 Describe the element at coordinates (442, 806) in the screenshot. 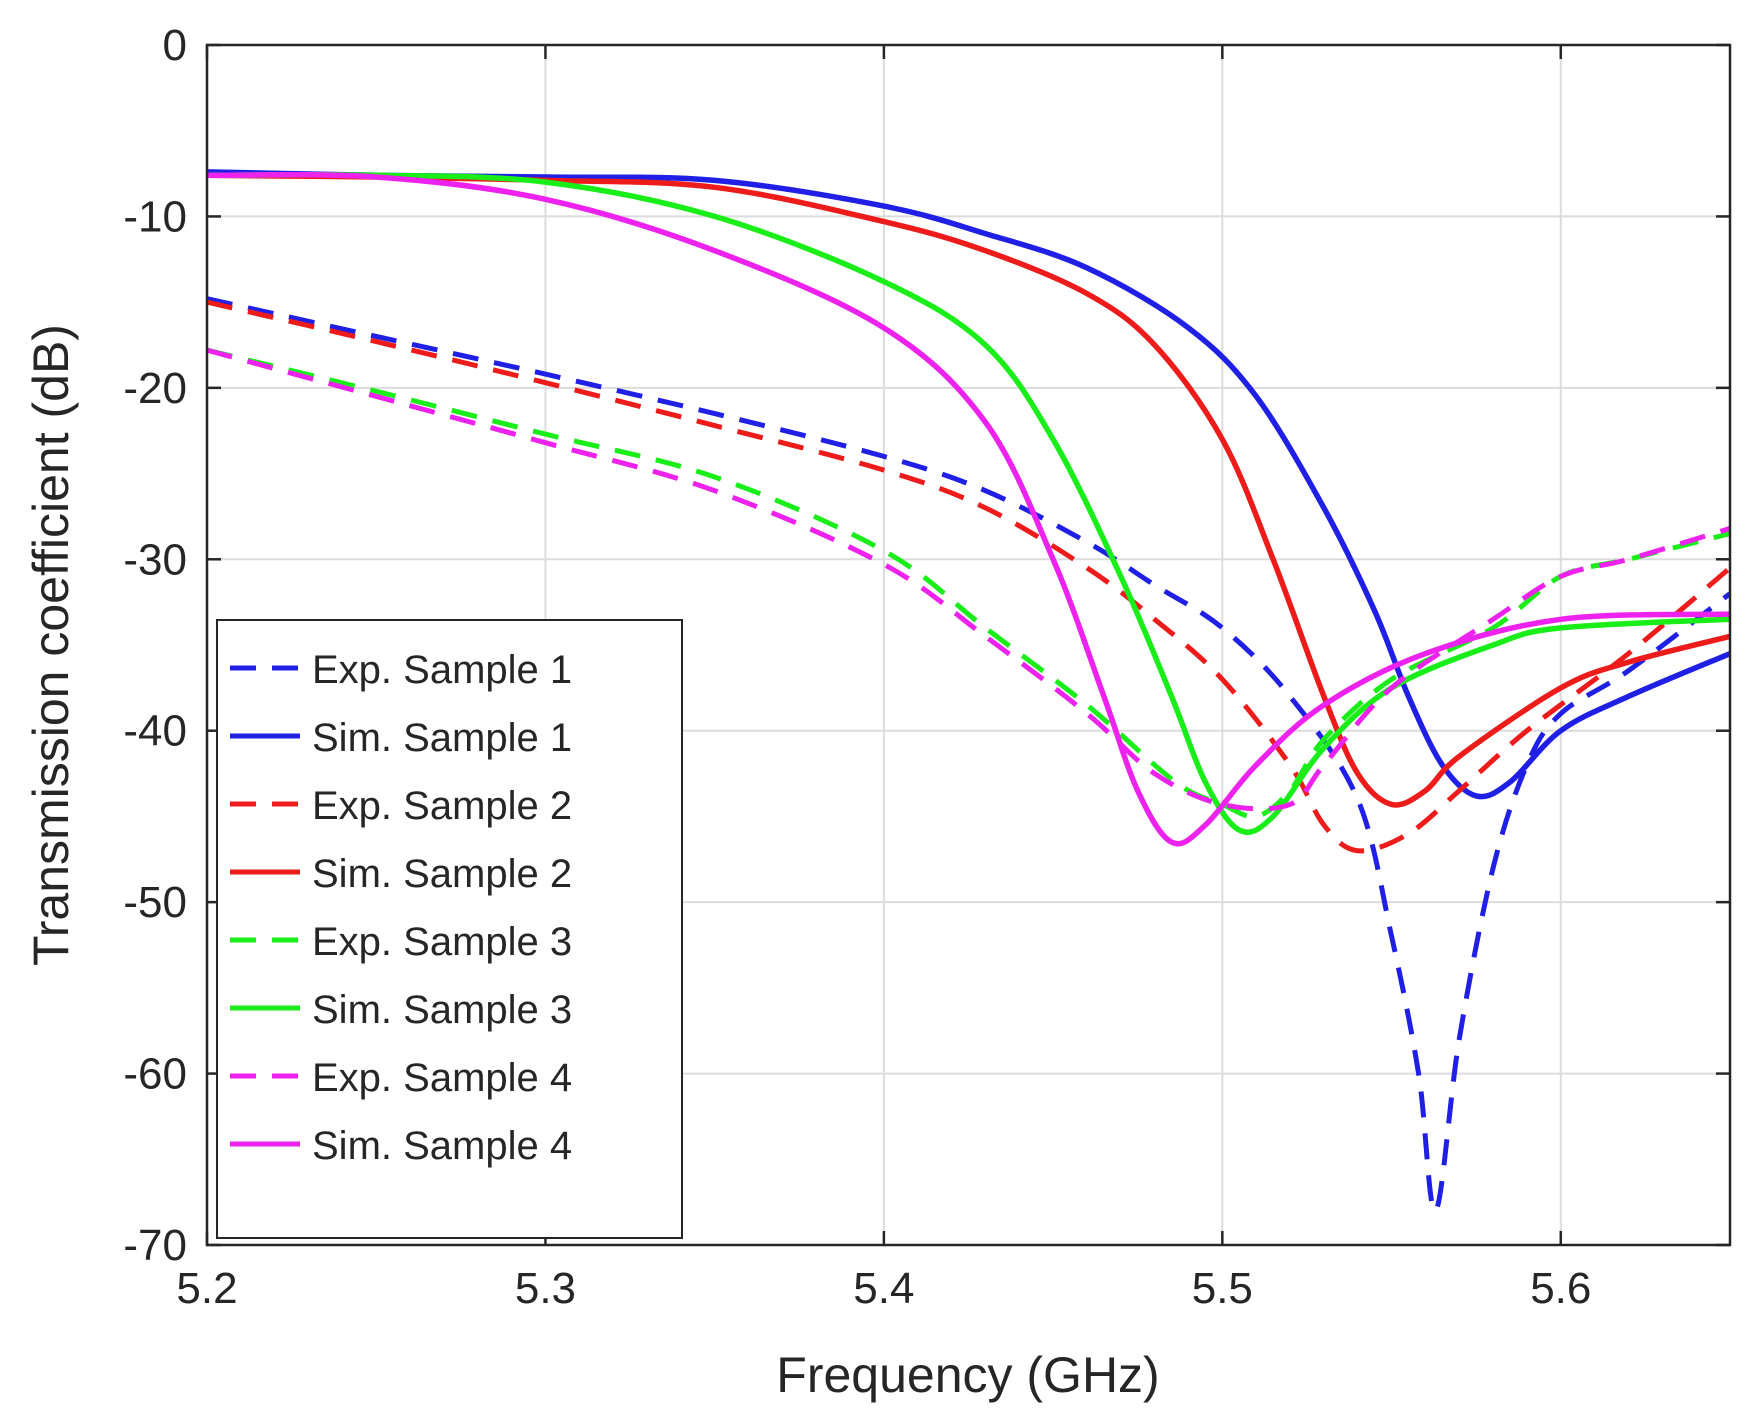

I see `legend-label-exp-sample-2: Exp. Sample 2` at that location.